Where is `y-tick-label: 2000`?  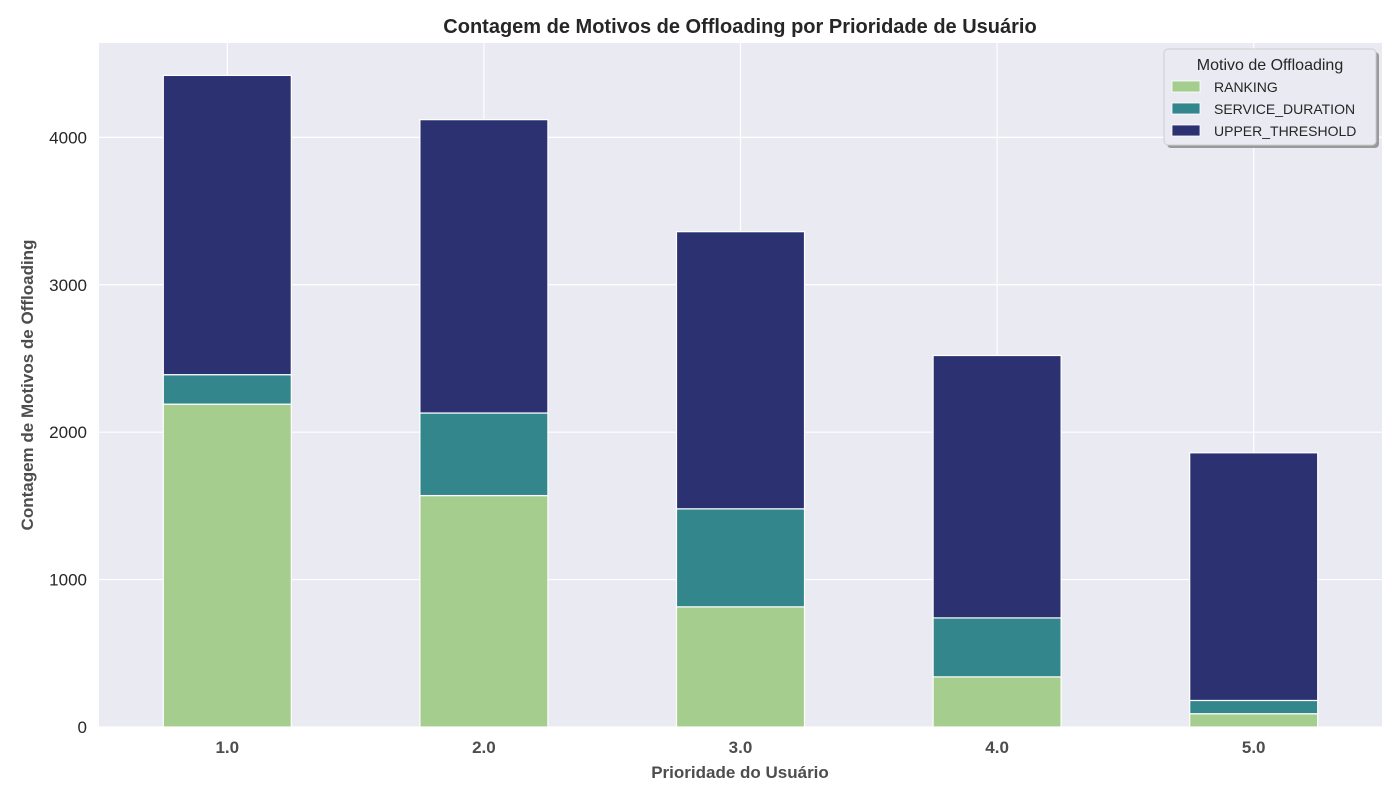
y-tick-label: 2000 is located at coordinates (68, 432).